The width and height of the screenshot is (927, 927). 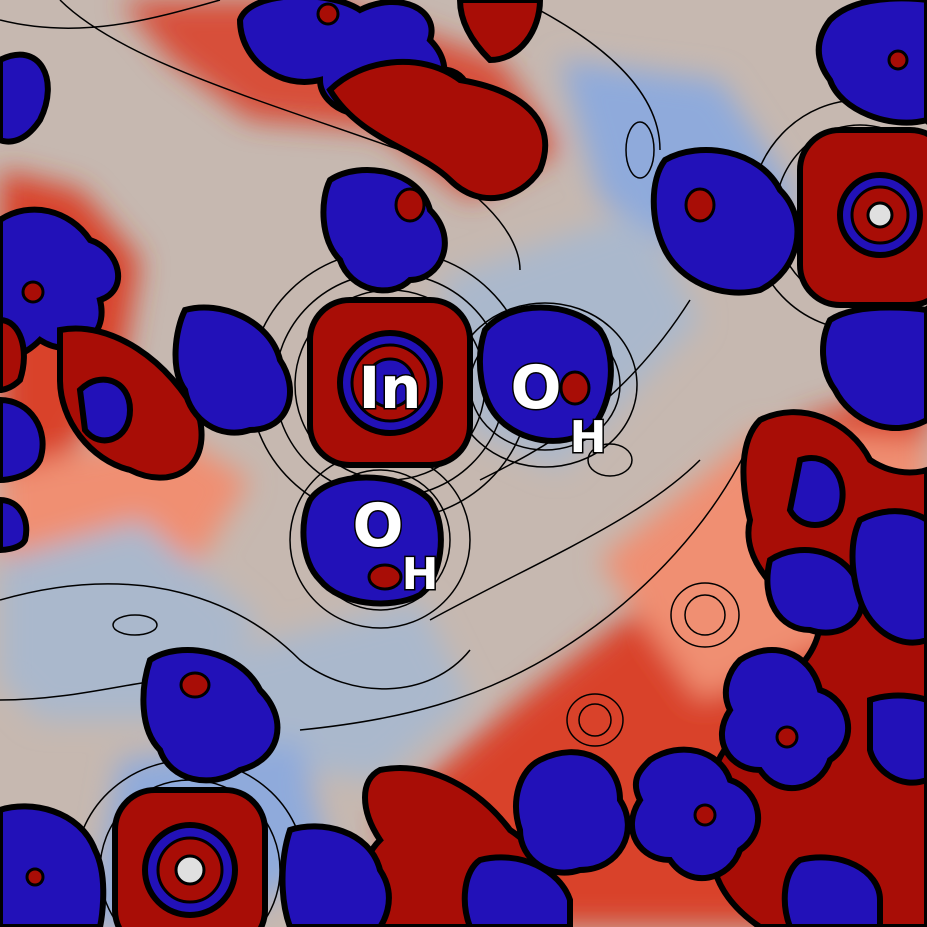 What do you see at coordinates (535, 388) in the screenshot?
I see `label-oxygen-right: O` at bounding box center [535, 388].